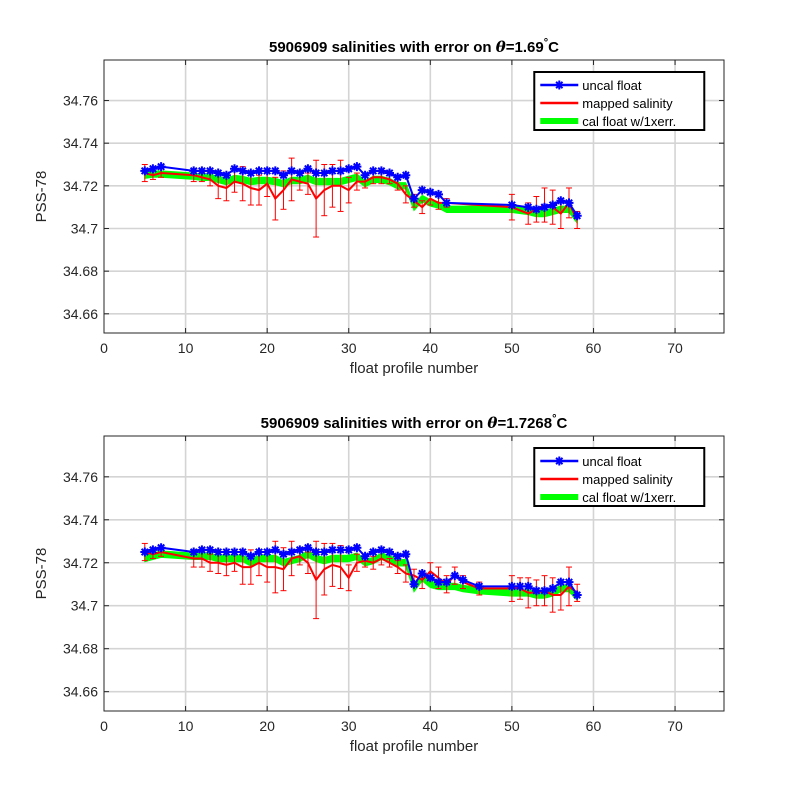 The height and width of the screenshot is (800, 800). Describe the element at coordinates (627, 479) in the screenshot. I see `legend-label: mapped salinity` at that location.